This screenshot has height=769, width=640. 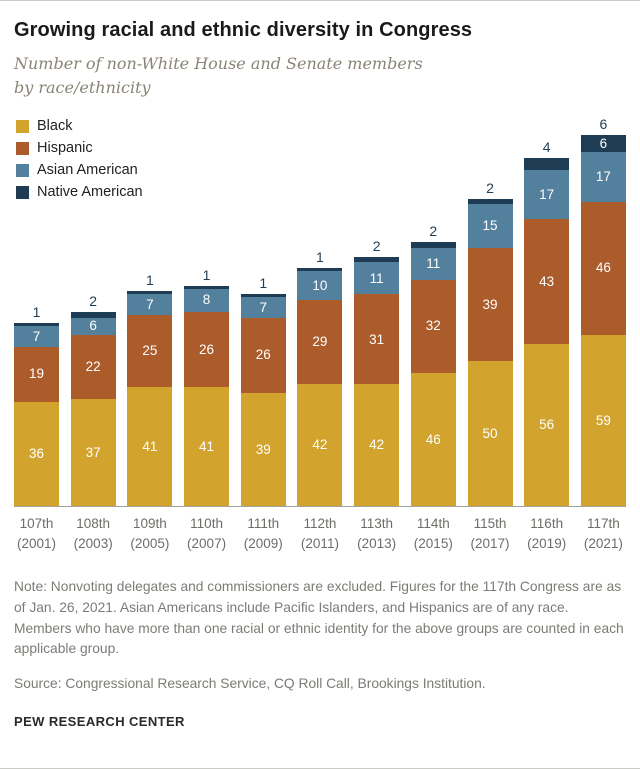 I want to click on bar-114th: 2 11 32 46, so click(x=433, y=364).